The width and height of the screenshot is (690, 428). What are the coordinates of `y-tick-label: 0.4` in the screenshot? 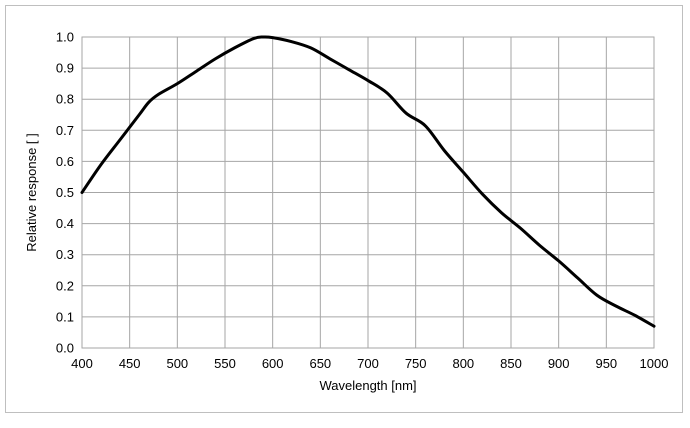 It's located at (65, 223).